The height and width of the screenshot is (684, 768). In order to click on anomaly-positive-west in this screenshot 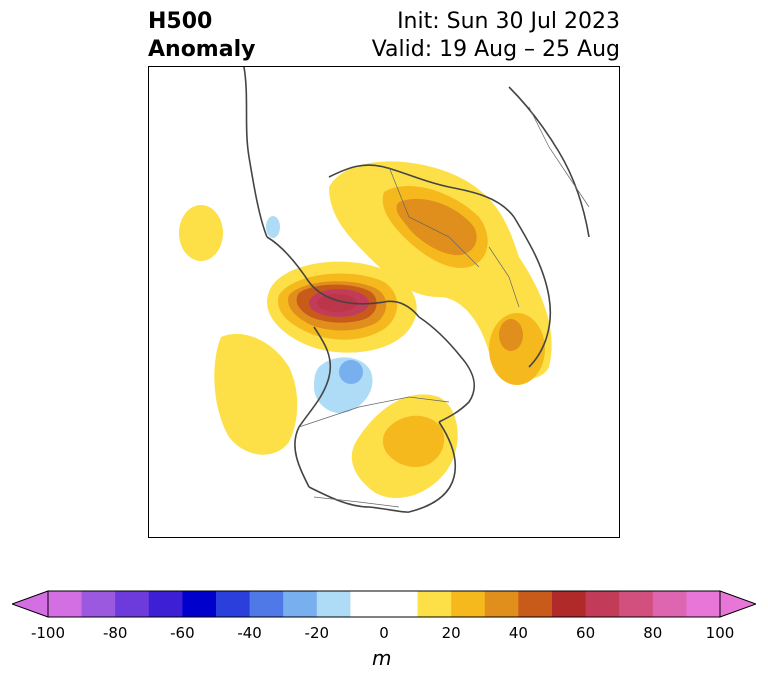, I will do `click(256, 394)`.